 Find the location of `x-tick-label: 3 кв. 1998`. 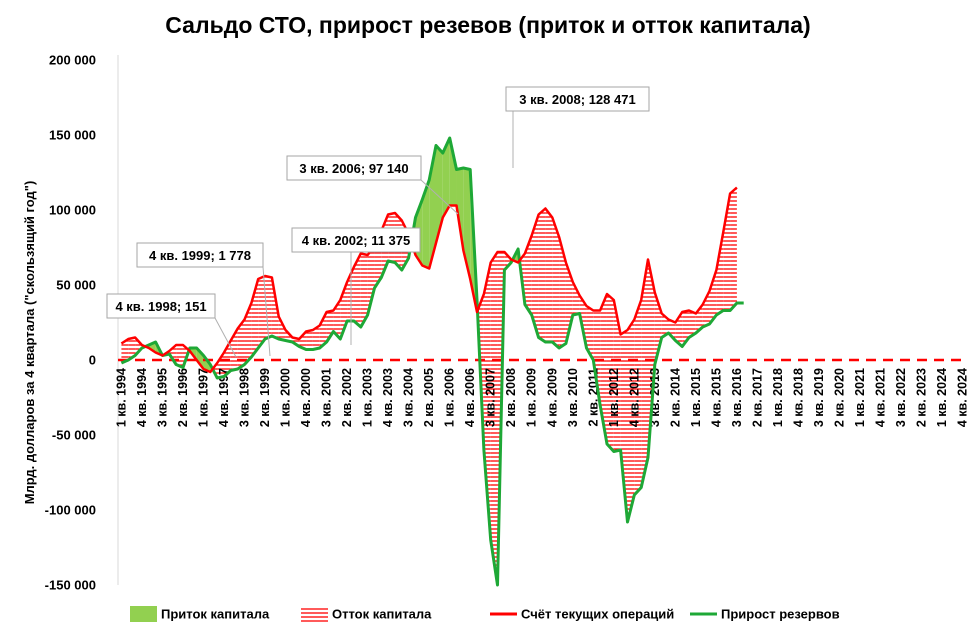

x-tick-label: 3 кв. 1998 is located at coordinates (245, 397).